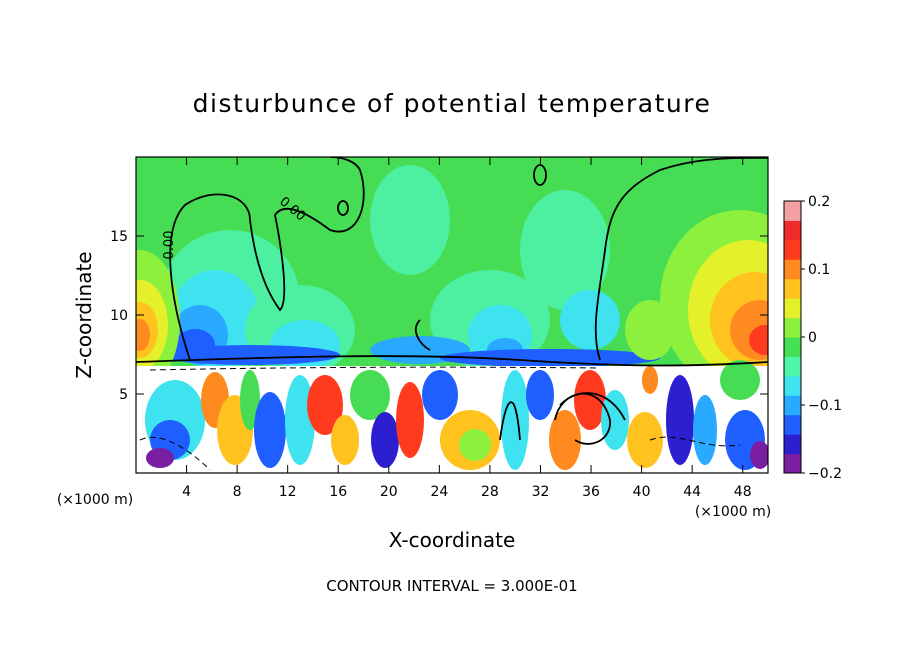  I want to click on colorbar: 0.2 0.1 0 −0.1 −0.2, so click(812, 338).